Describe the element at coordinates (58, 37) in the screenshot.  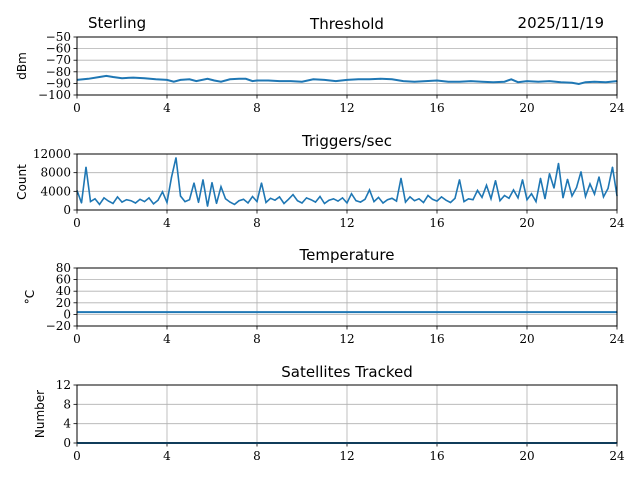
I see `y-tick-label: −50` at that location.